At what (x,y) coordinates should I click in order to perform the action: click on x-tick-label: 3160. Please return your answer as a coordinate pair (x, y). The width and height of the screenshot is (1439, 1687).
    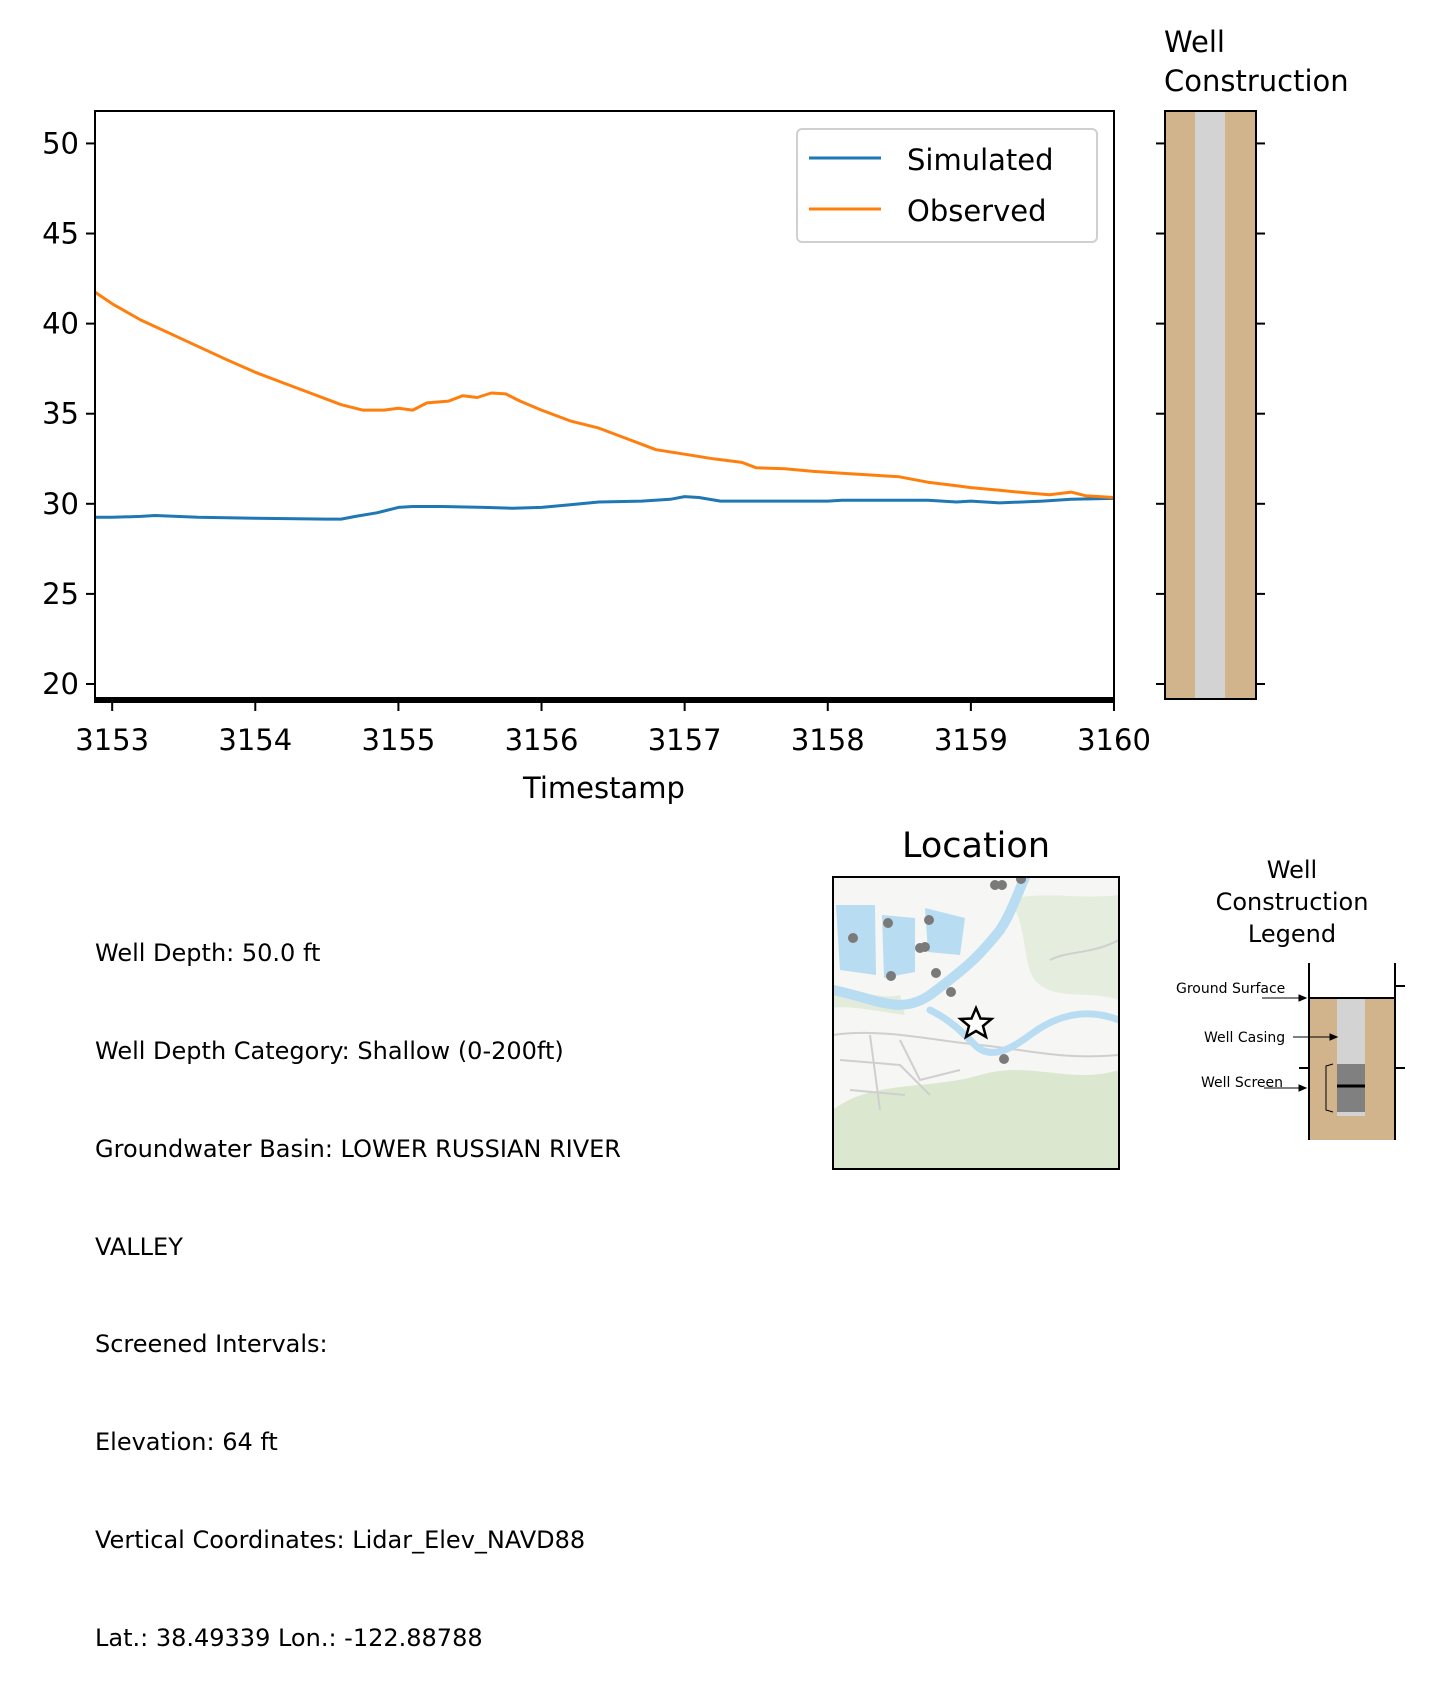
    Looking at the image, I should click on (1114, 740).